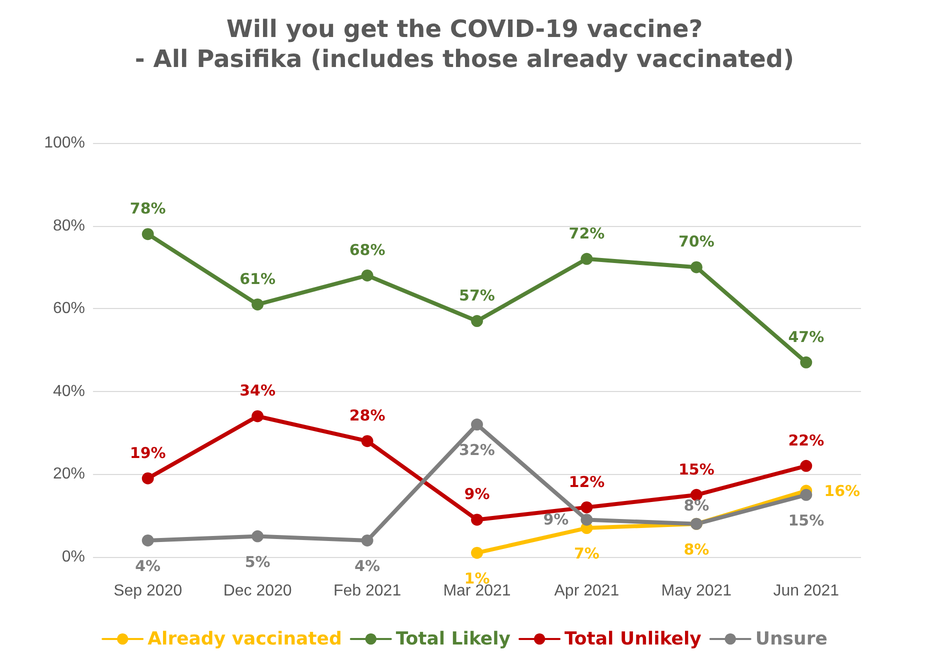 The width and height of the screenshot is (929, 665). What do you see at coordinates (477, 295) in the screenshot?
I see `data-label: 57%` at bounding box center [477, 295].